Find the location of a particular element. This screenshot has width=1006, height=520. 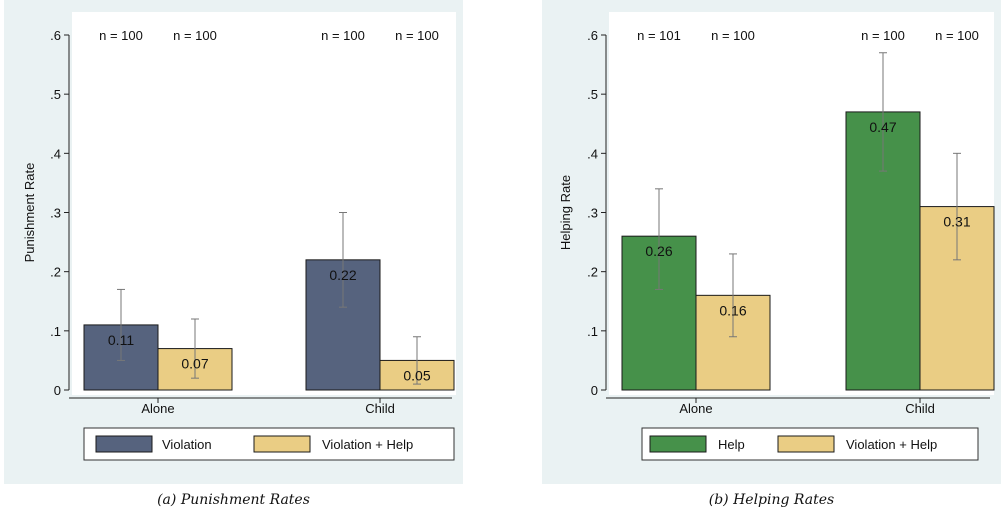

punishment-chart-caption: (a) Punishment Rates is located at coordinates (233, 500).